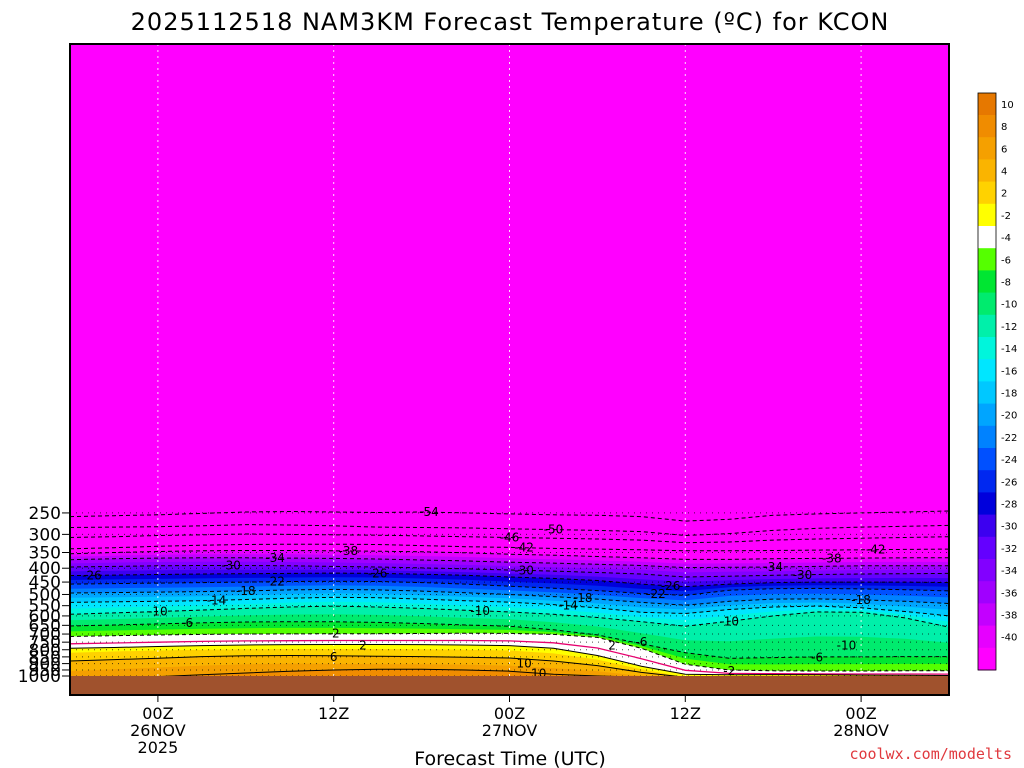 This screenshot has height=768, width=1024. What do you see at coordinates (987, 304) in the screenshot?
I see `colorbar-swatch--8` at bounding box center [987, 304].